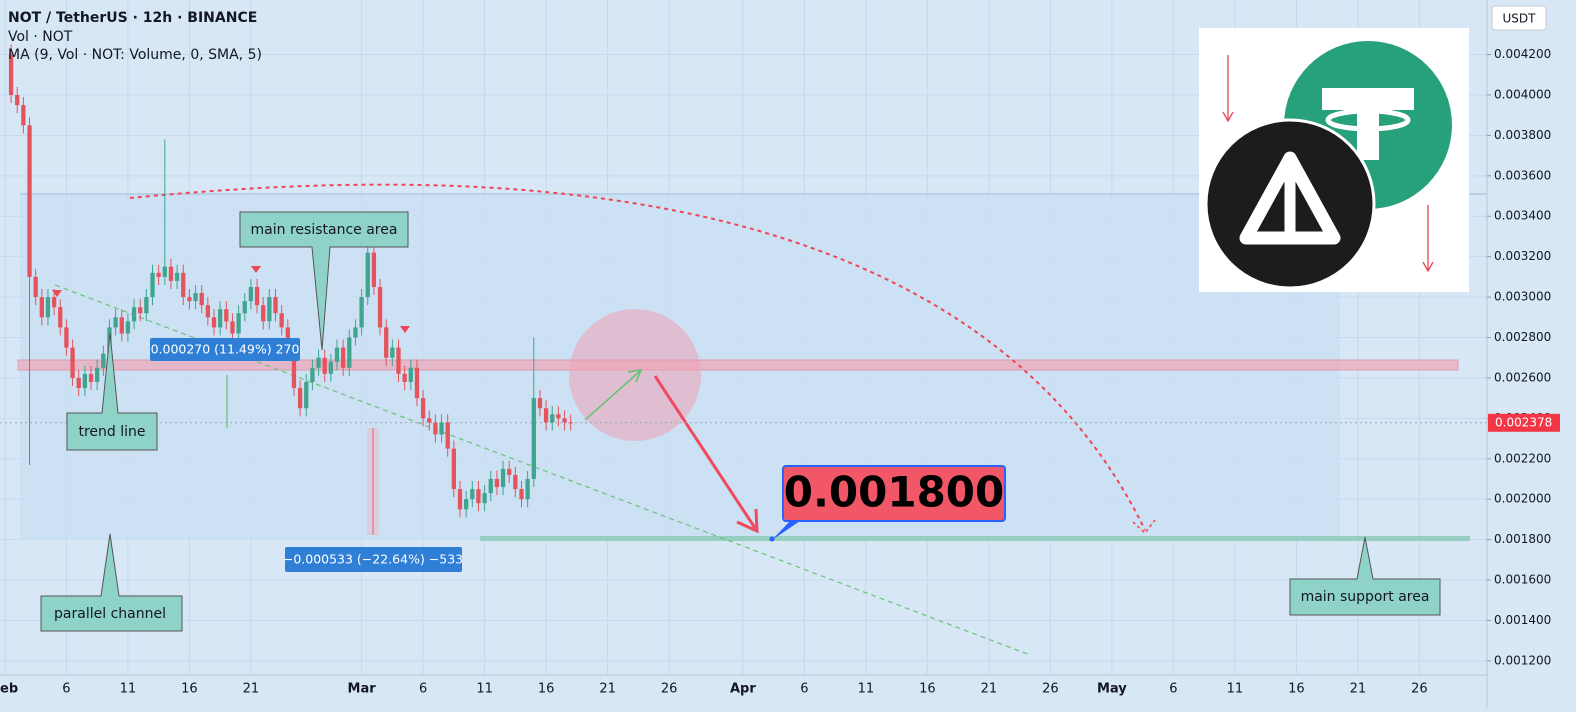  I want to click on up-arrow, so click(612, 395).